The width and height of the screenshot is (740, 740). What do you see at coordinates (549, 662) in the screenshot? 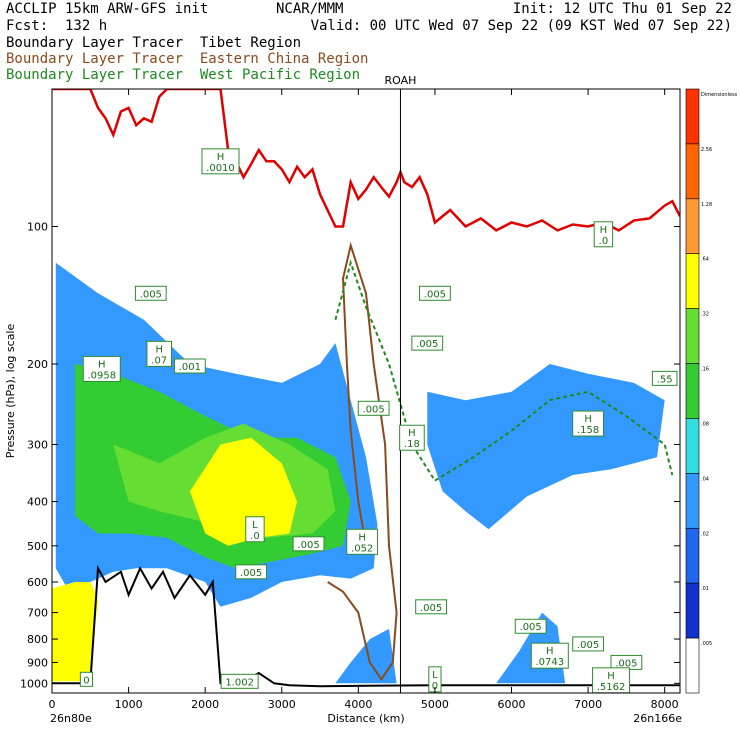
I see `annotation-text: .0743` at bounding box center [549, 662].